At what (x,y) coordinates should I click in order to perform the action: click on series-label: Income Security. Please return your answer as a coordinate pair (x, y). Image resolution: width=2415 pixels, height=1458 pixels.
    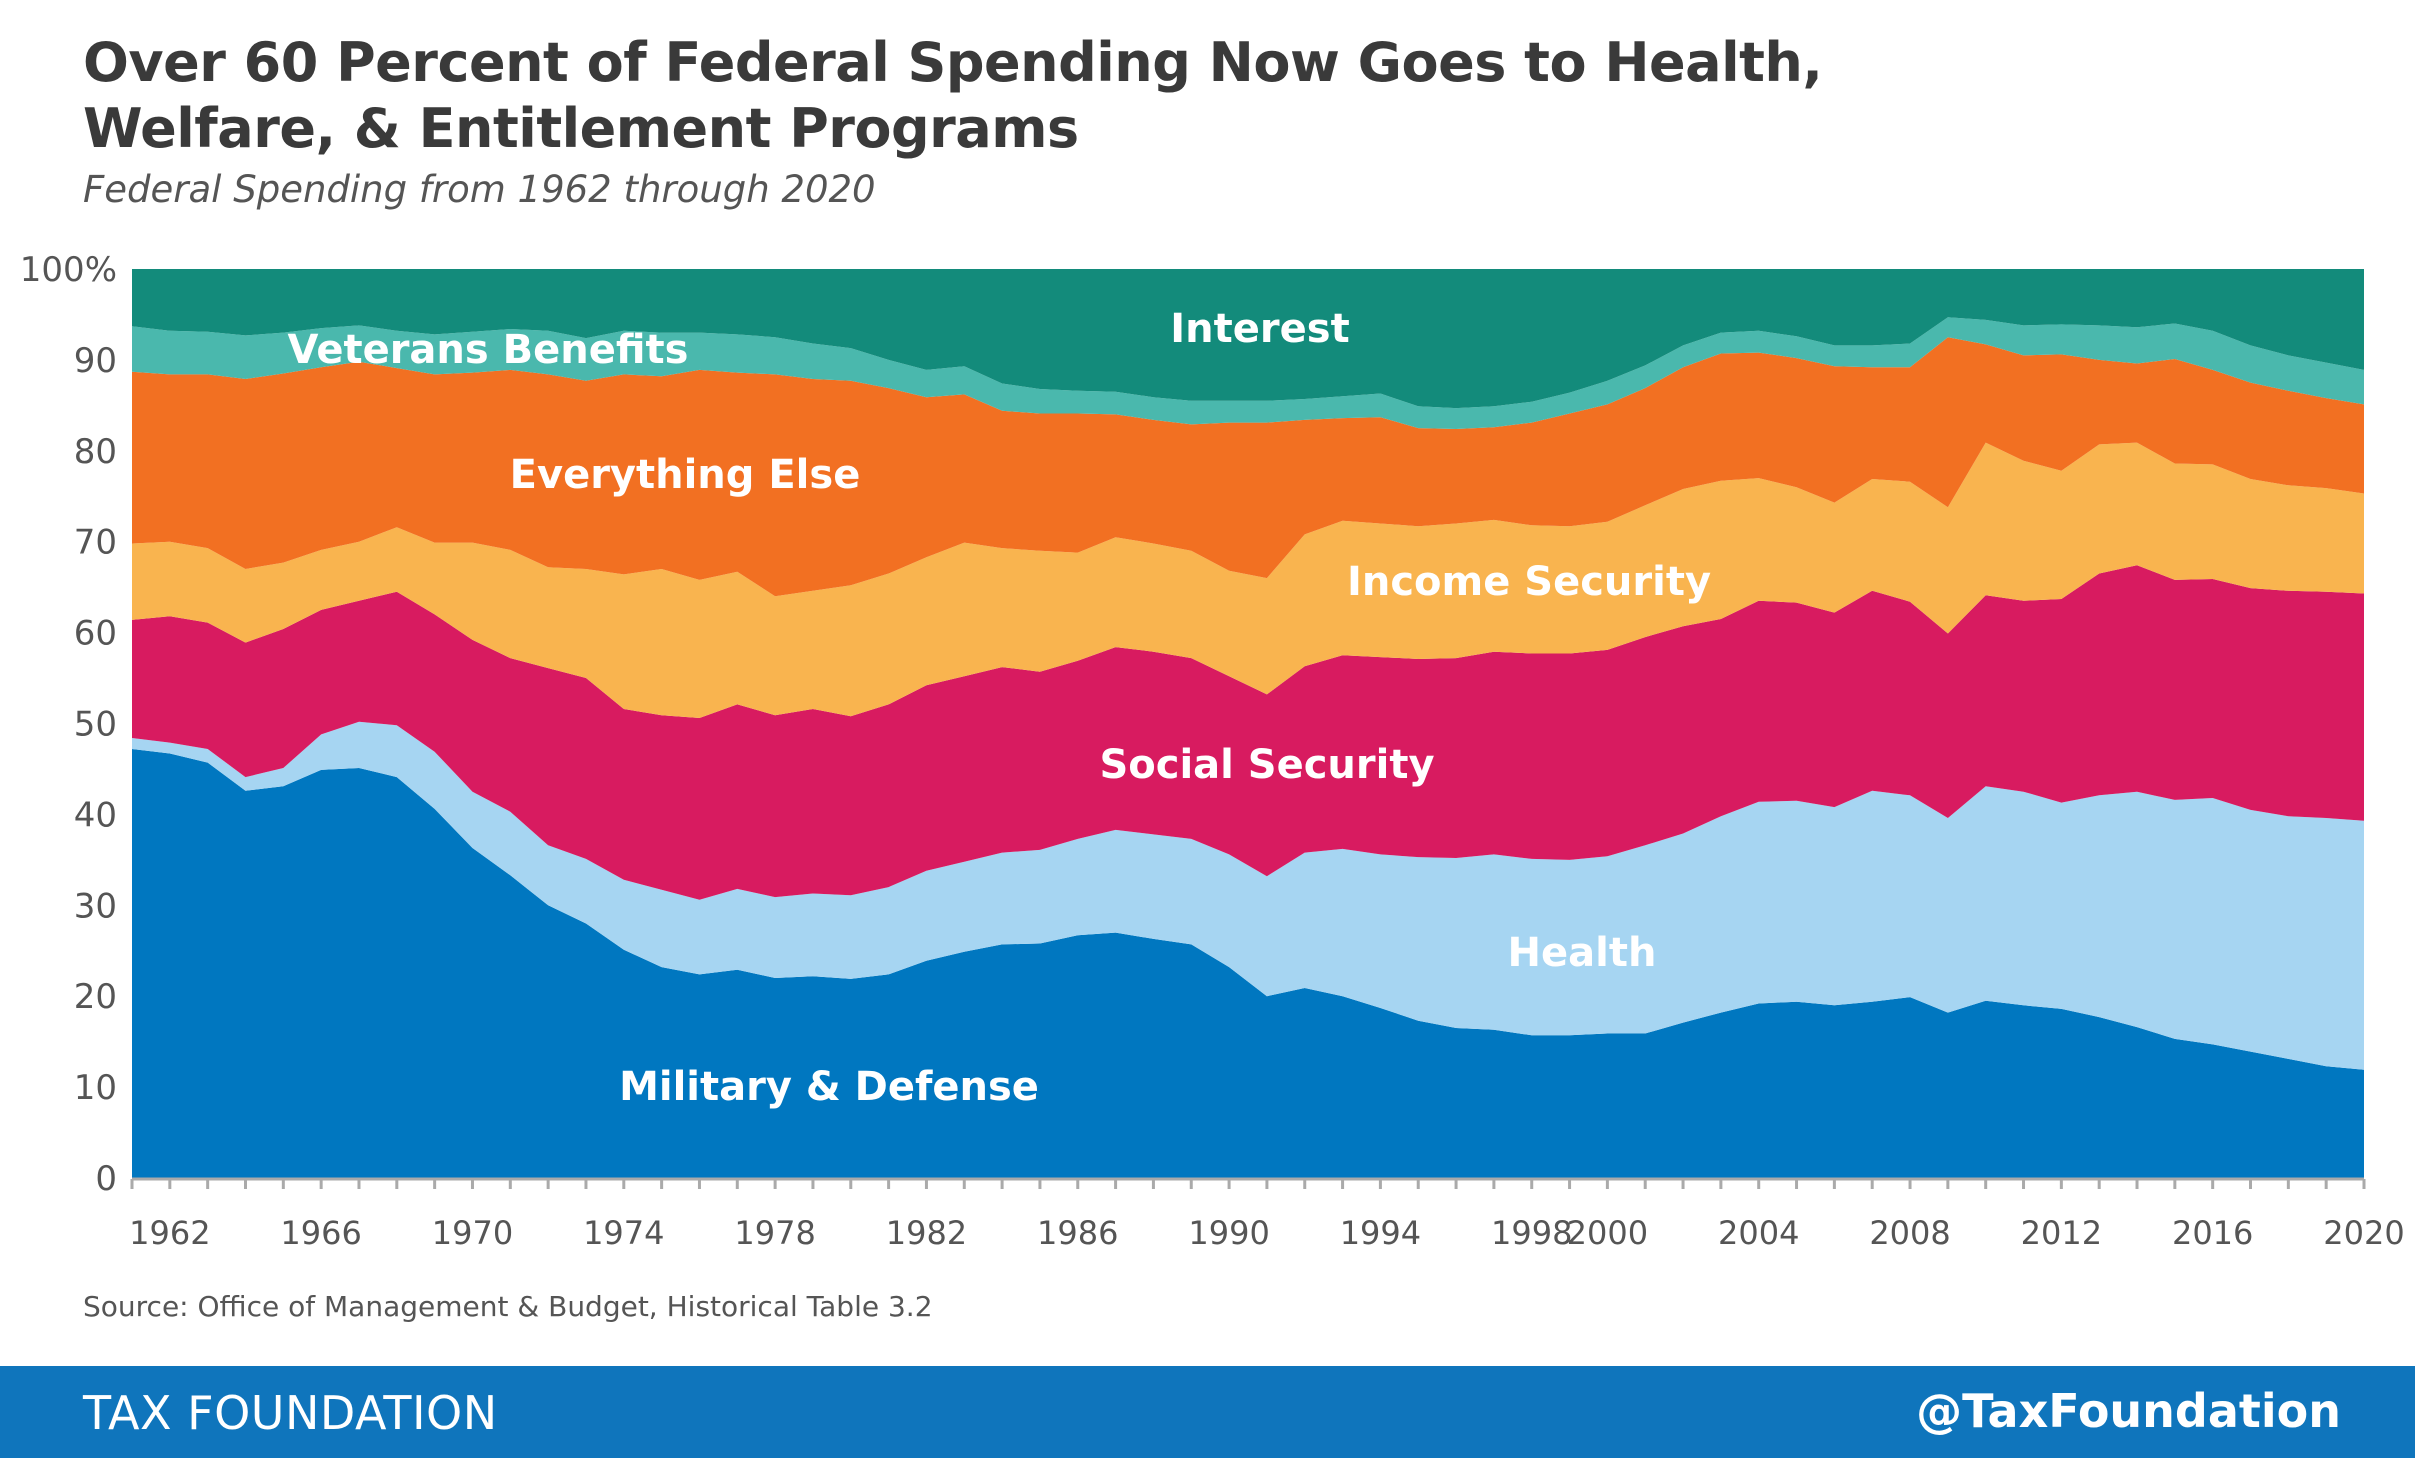
    Looking at the image, I should click on (1529, 582).